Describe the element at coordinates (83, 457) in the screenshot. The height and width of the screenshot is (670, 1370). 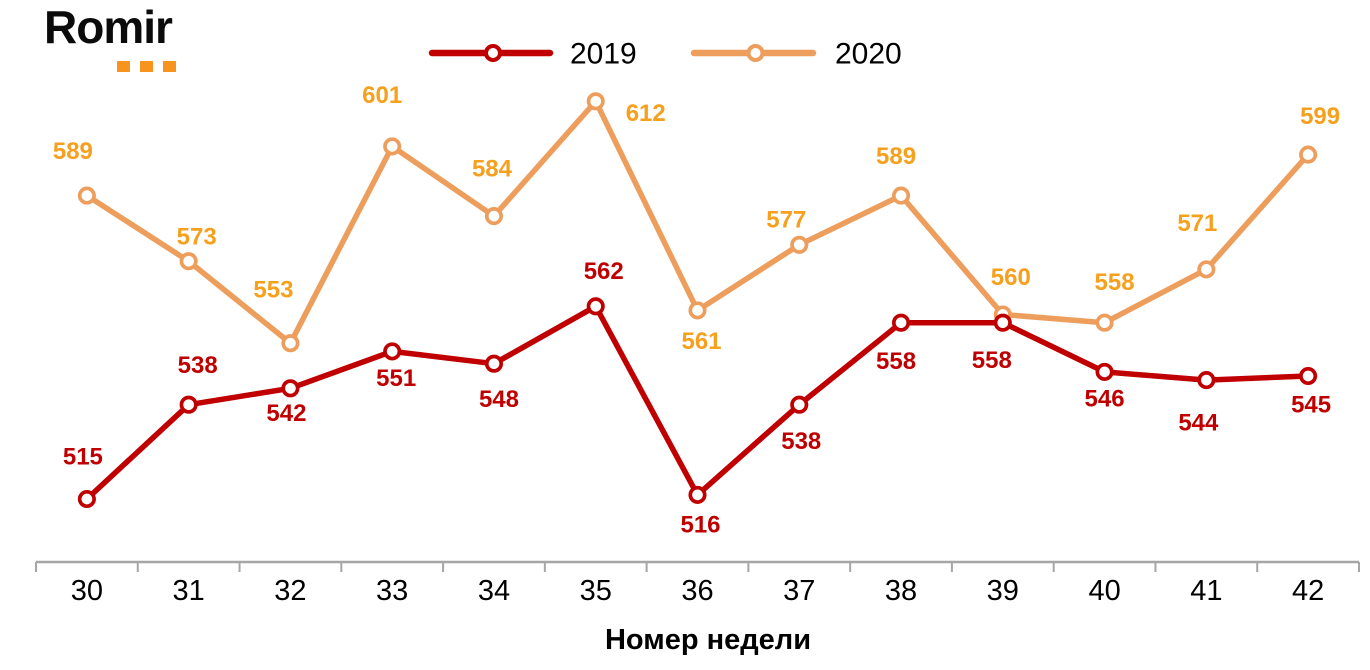
I see `data-label-2019-week-30: 515` at that location.